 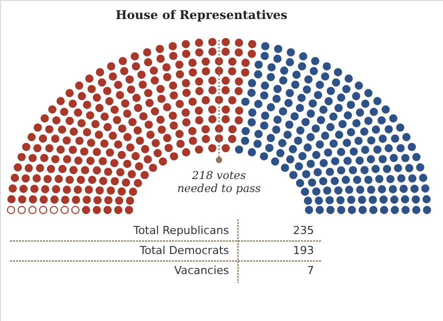 I want to click on data-label: 193, so click(x=303, y=250).